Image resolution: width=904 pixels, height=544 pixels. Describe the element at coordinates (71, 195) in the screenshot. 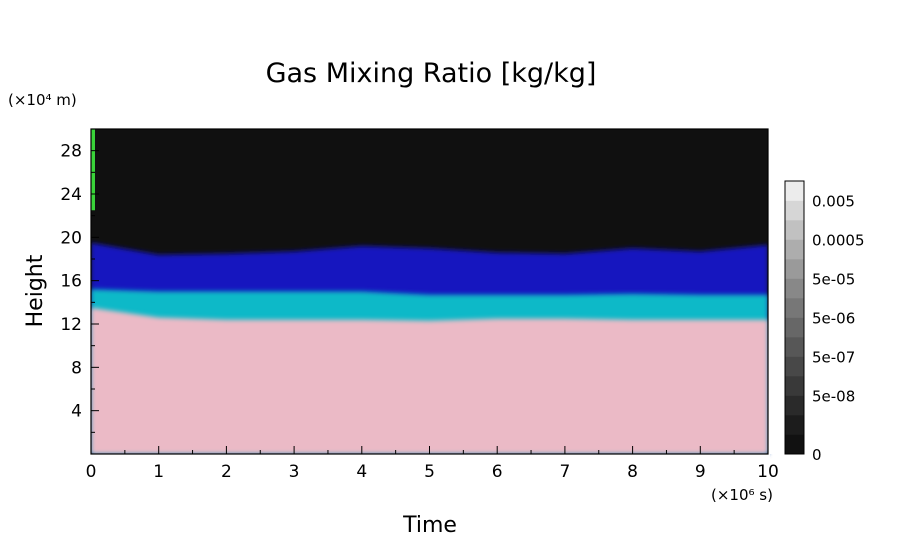

I see `y-tick-label: 24` at that location.